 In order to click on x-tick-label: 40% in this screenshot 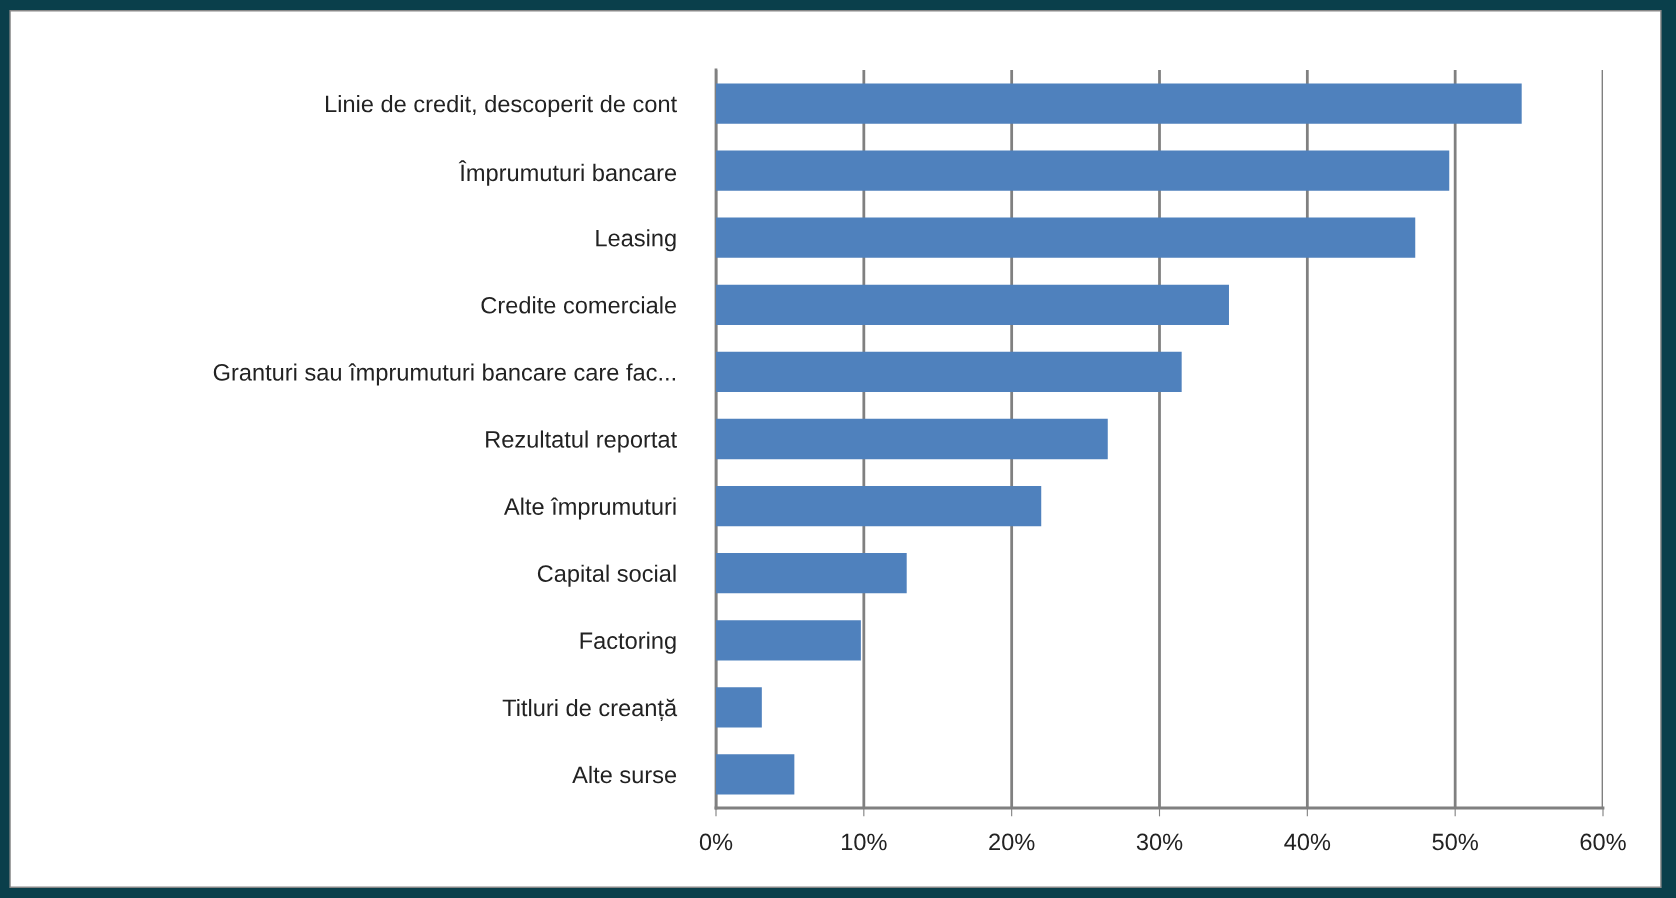, I will do `click(1307, 842)`.